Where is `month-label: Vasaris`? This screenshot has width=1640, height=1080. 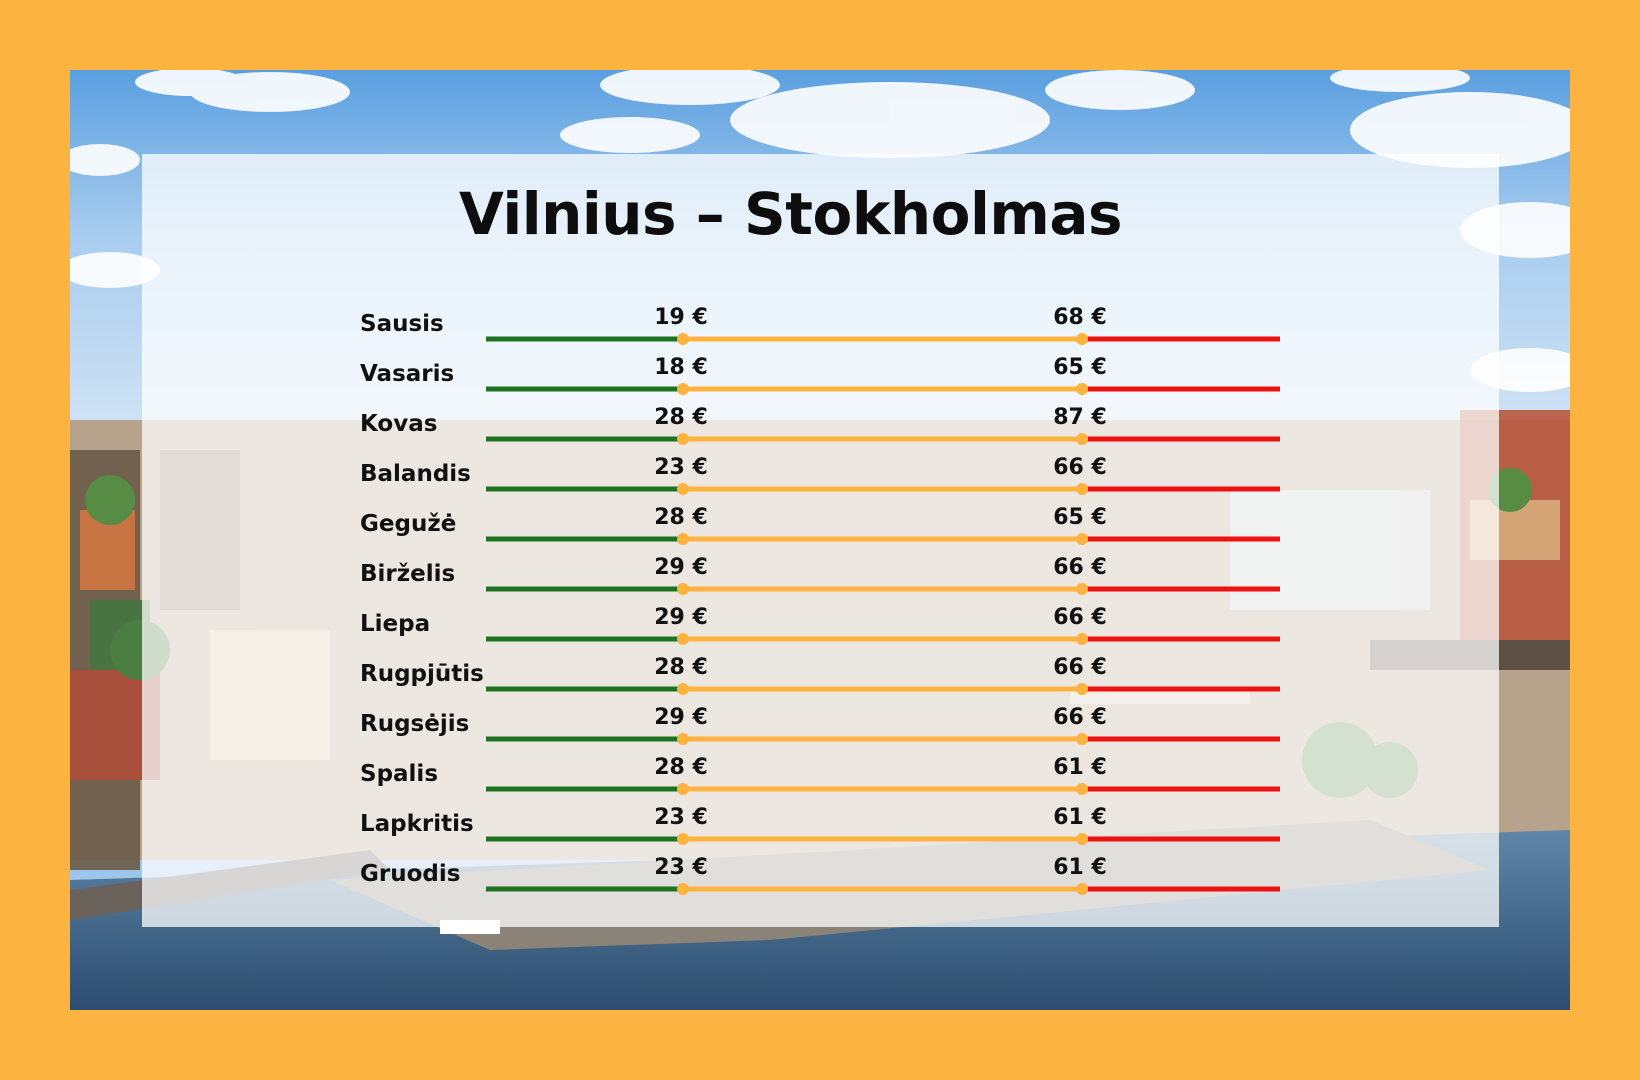 month-label: Vasaris is located at coordinates (407, 374).